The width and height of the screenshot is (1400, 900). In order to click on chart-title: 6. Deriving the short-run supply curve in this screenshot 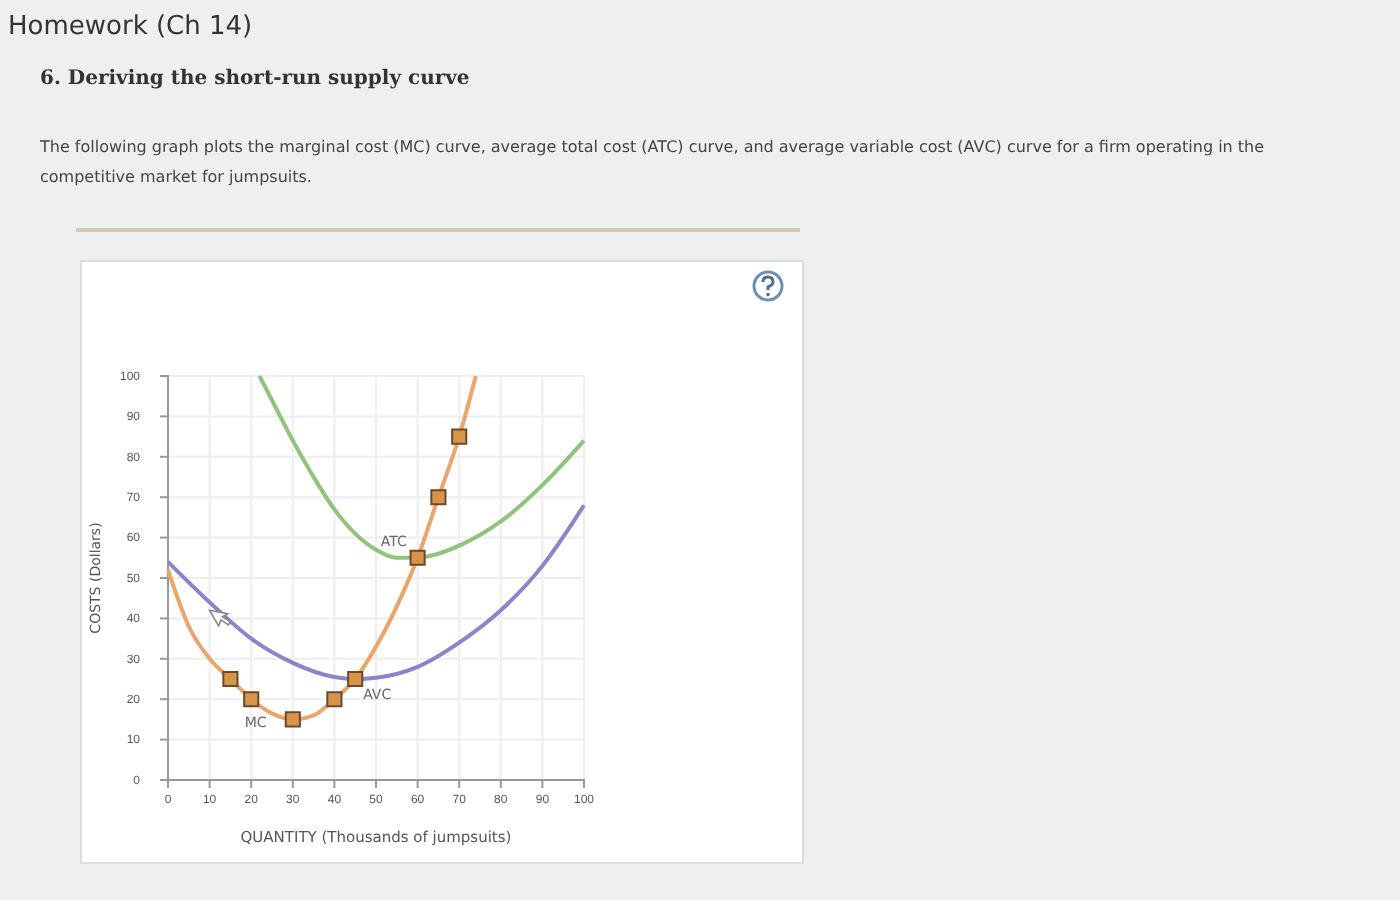, I will do `click(255, 79)`.